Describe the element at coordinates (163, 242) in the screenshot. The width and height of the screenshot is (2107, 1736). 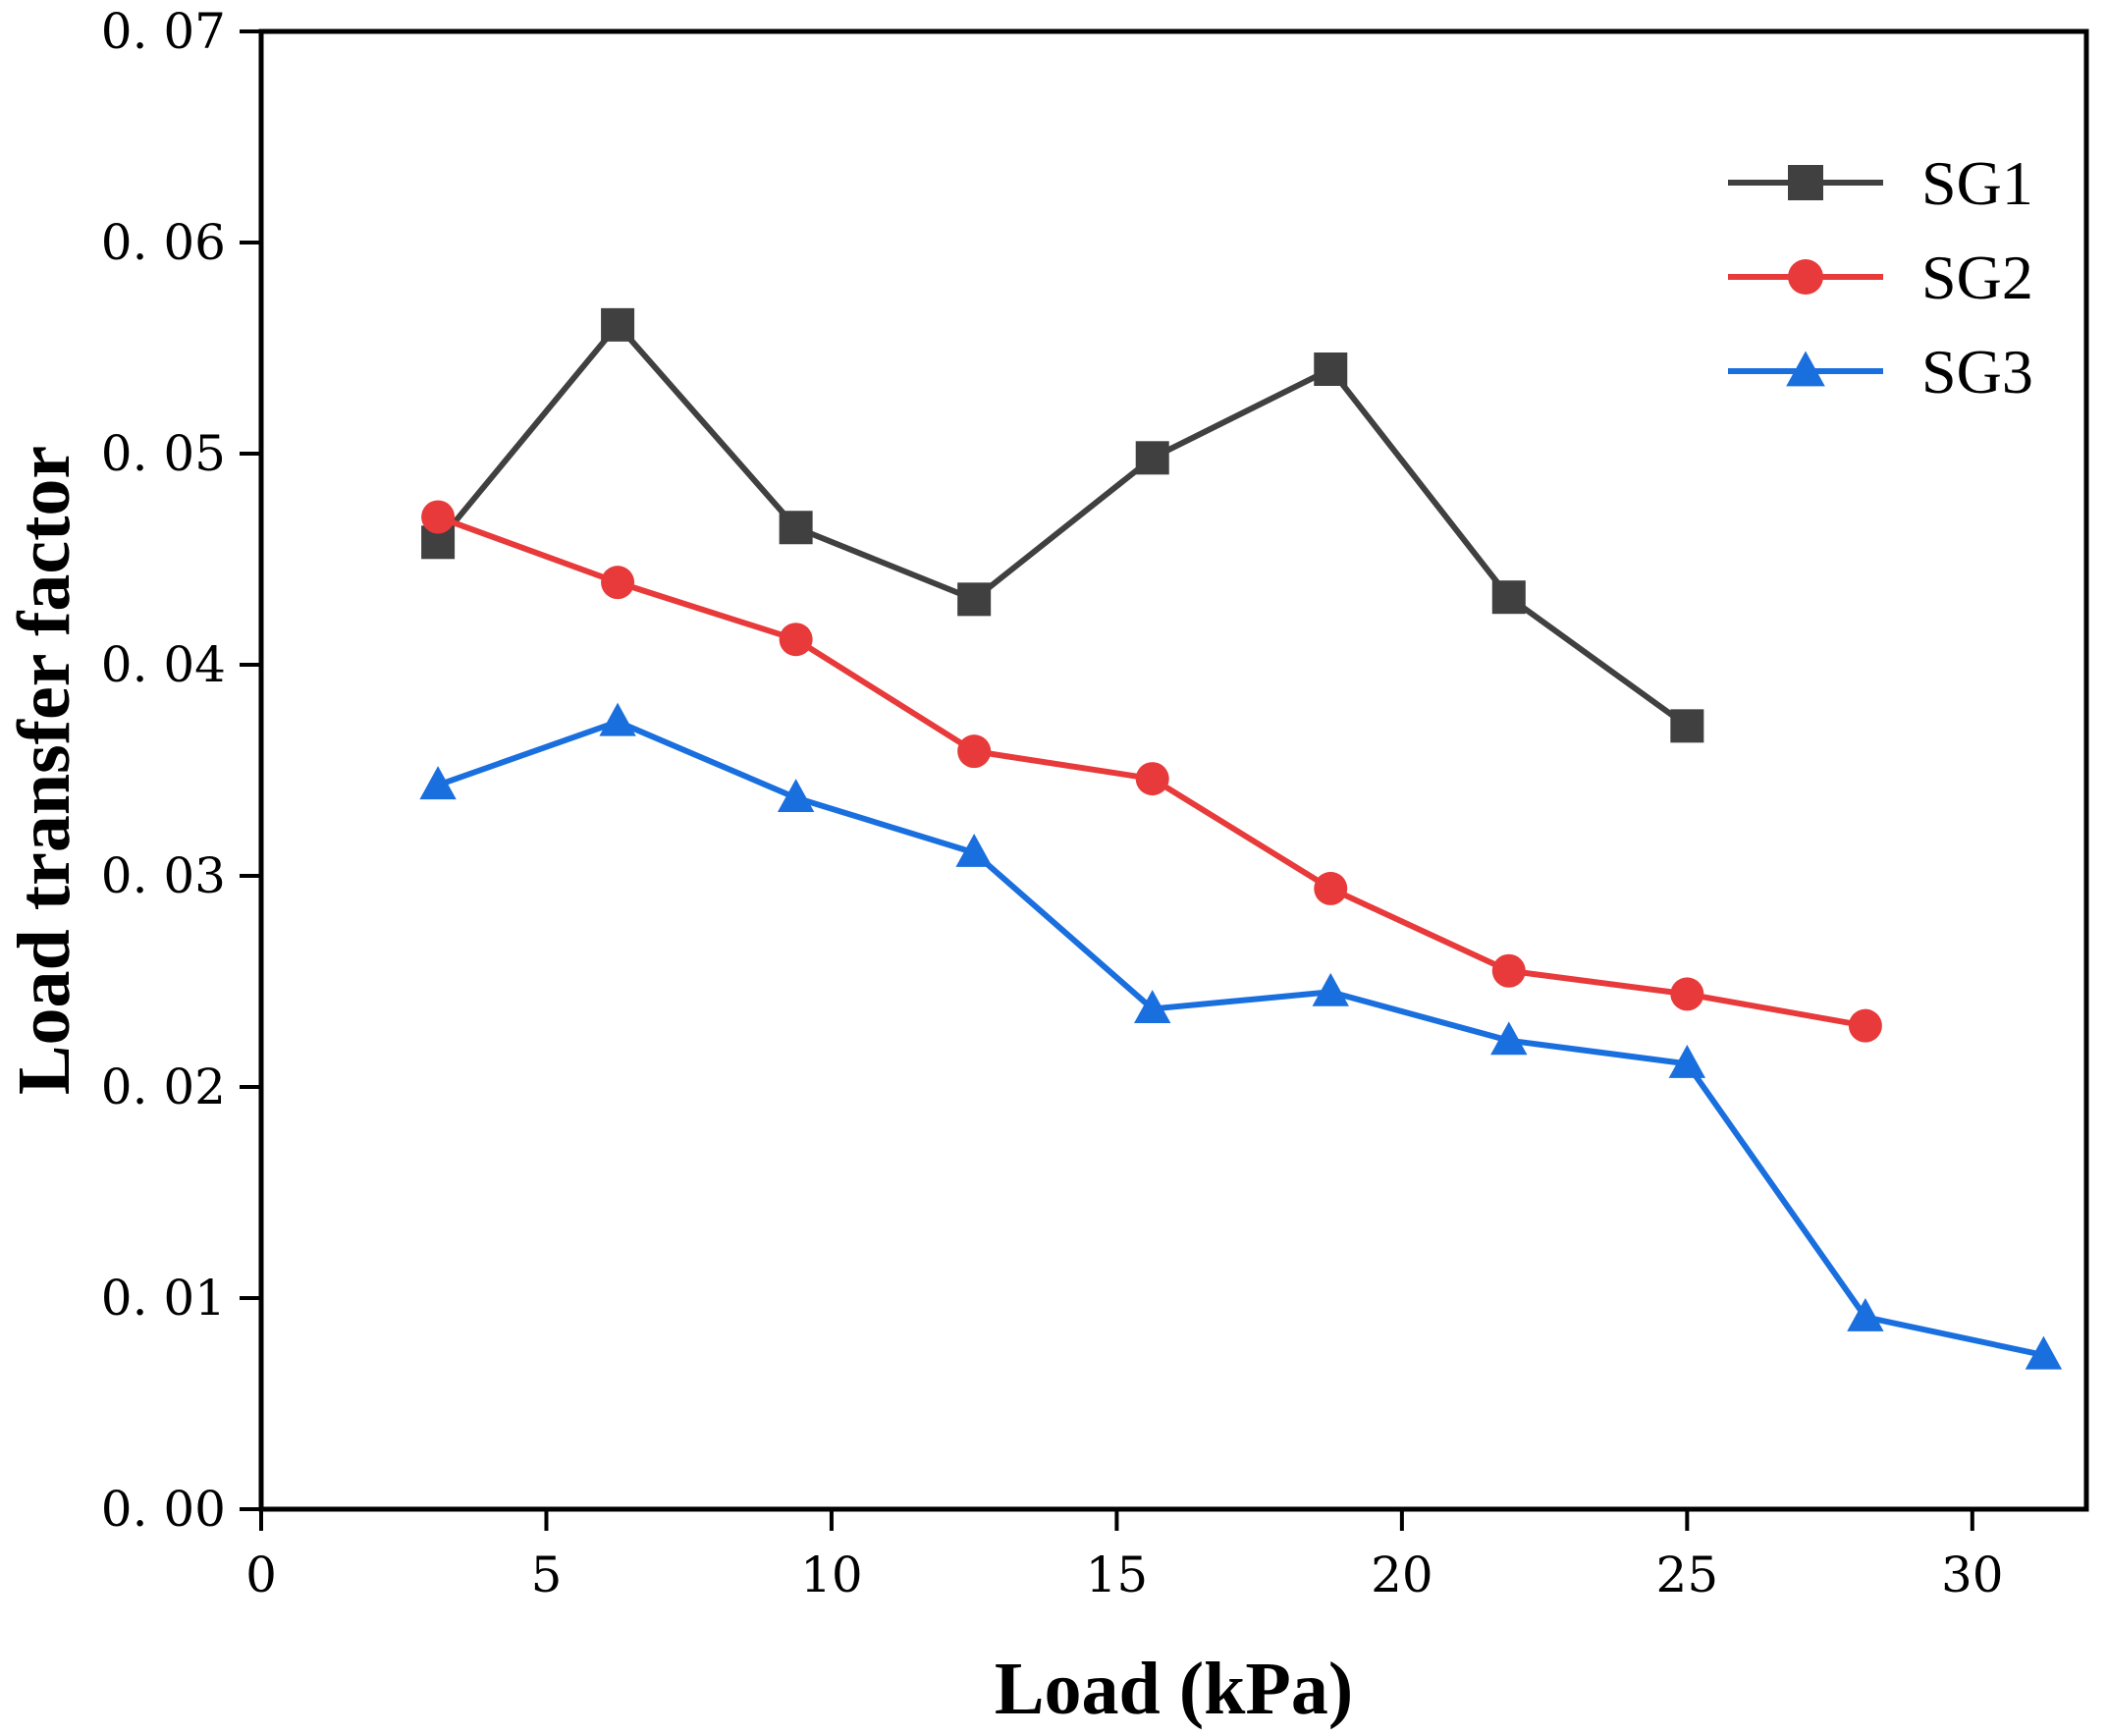
I see `y-tick-label: 0. 06` at that location.